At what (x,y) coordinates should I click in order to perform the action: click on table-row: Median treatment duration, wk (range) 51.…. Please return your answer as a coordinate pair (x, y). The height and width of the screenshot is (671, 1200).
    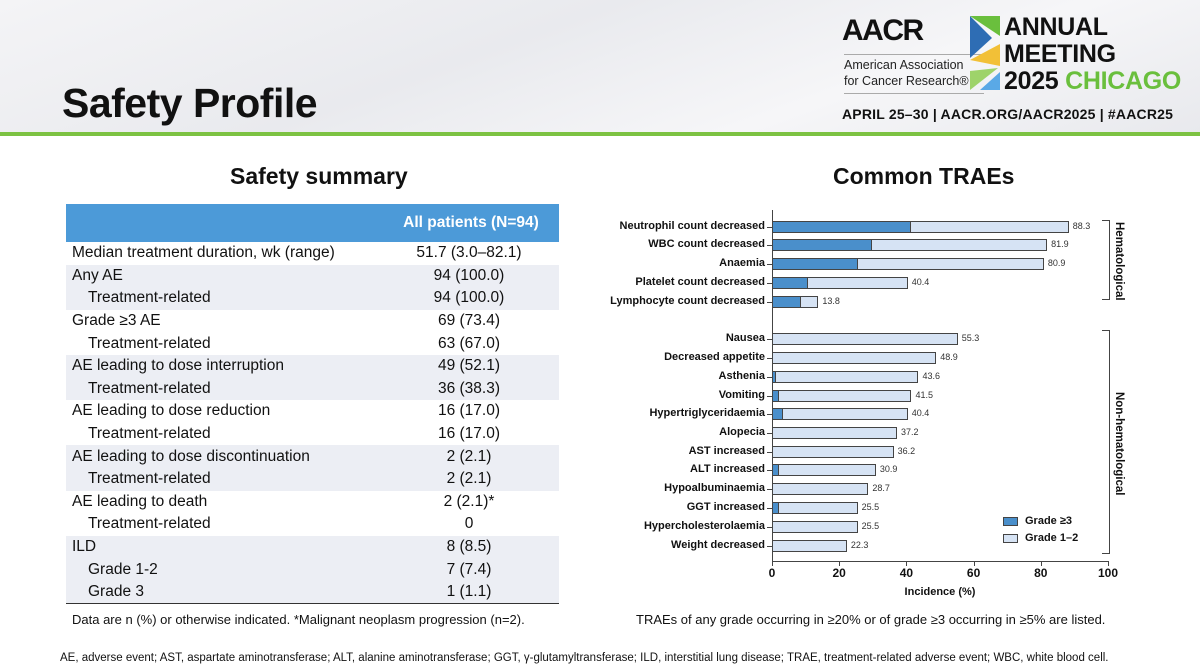
    Looking at the image, I should click on (312, 253).